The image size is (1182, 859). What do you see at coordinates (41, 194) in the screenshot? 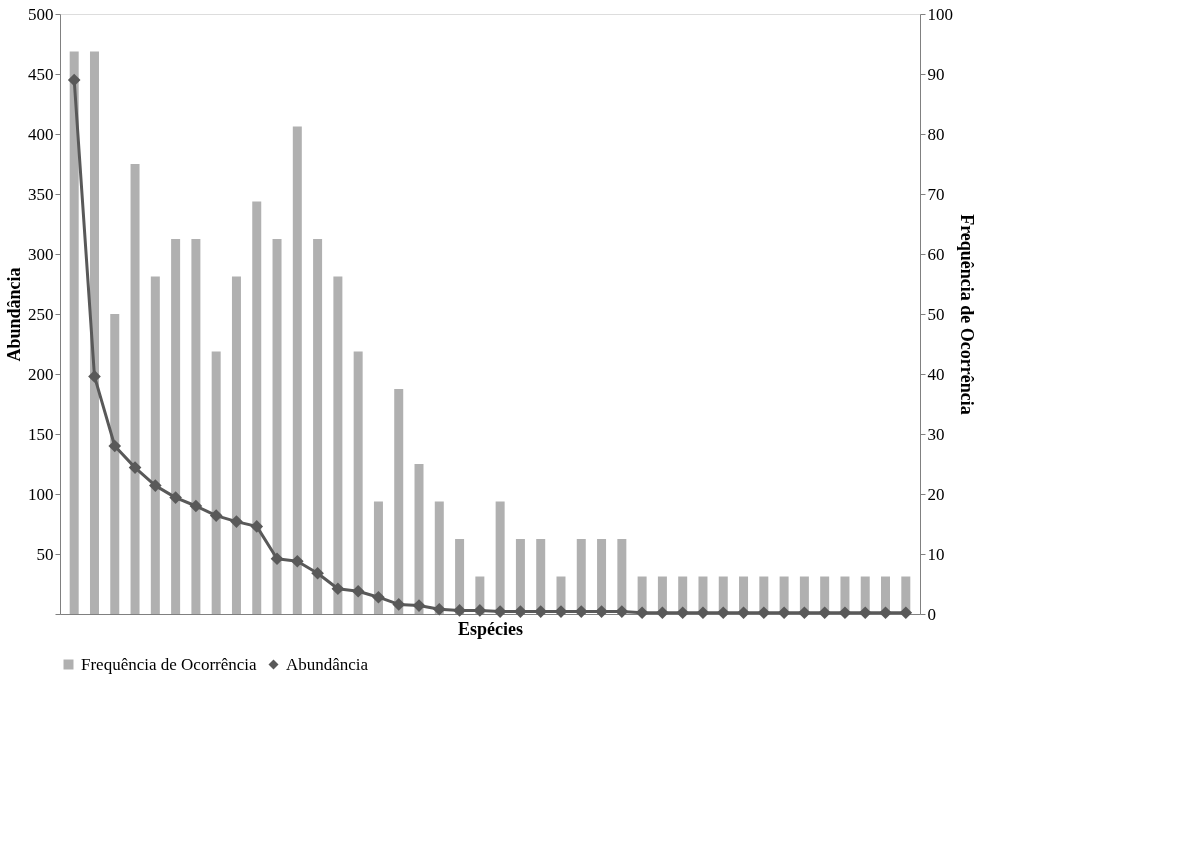
I see `y-tick-label: 350` at bounding box center [41, 194].